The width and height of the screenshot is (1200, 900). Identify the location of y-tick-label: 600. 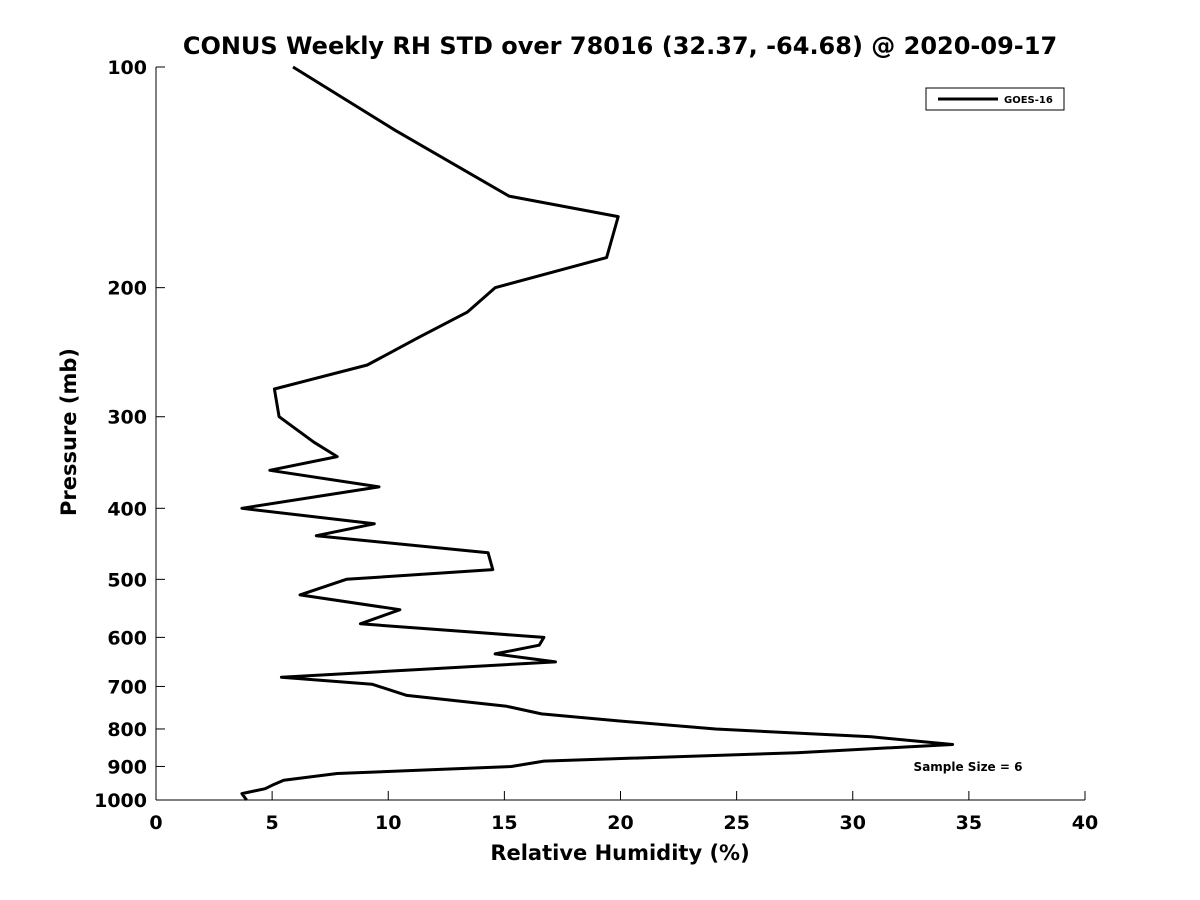
(127, 638).